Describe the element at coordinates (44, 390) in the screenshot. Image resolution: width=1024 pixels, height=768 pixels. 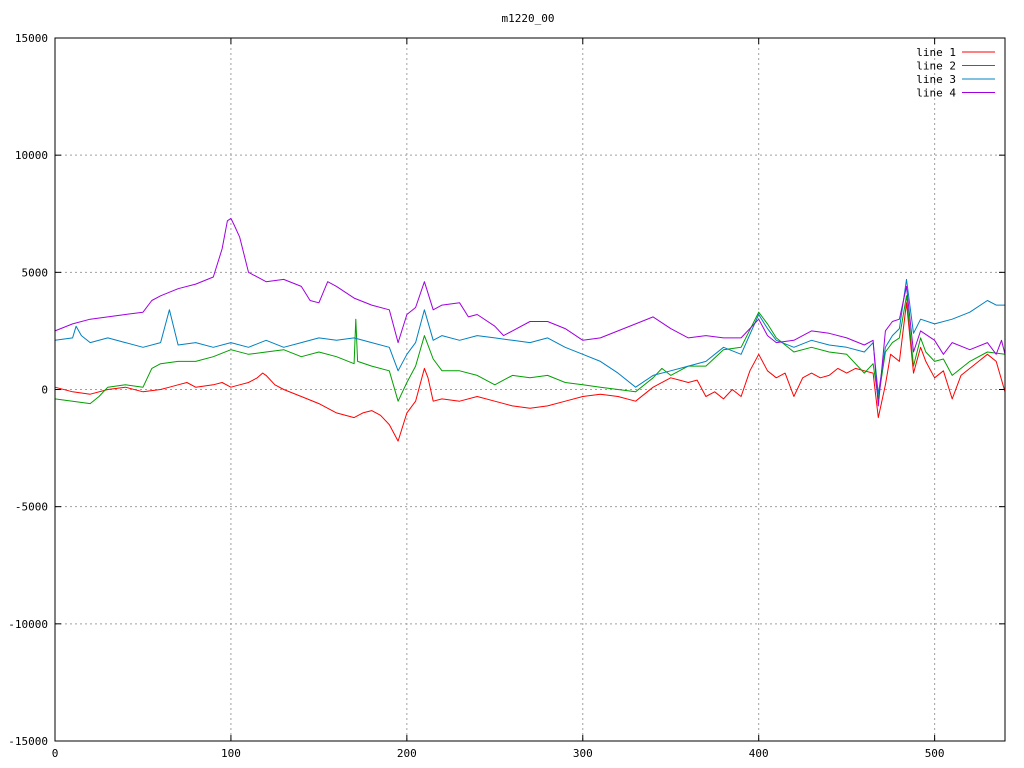
I see `y-tick-label: 0` at that location.